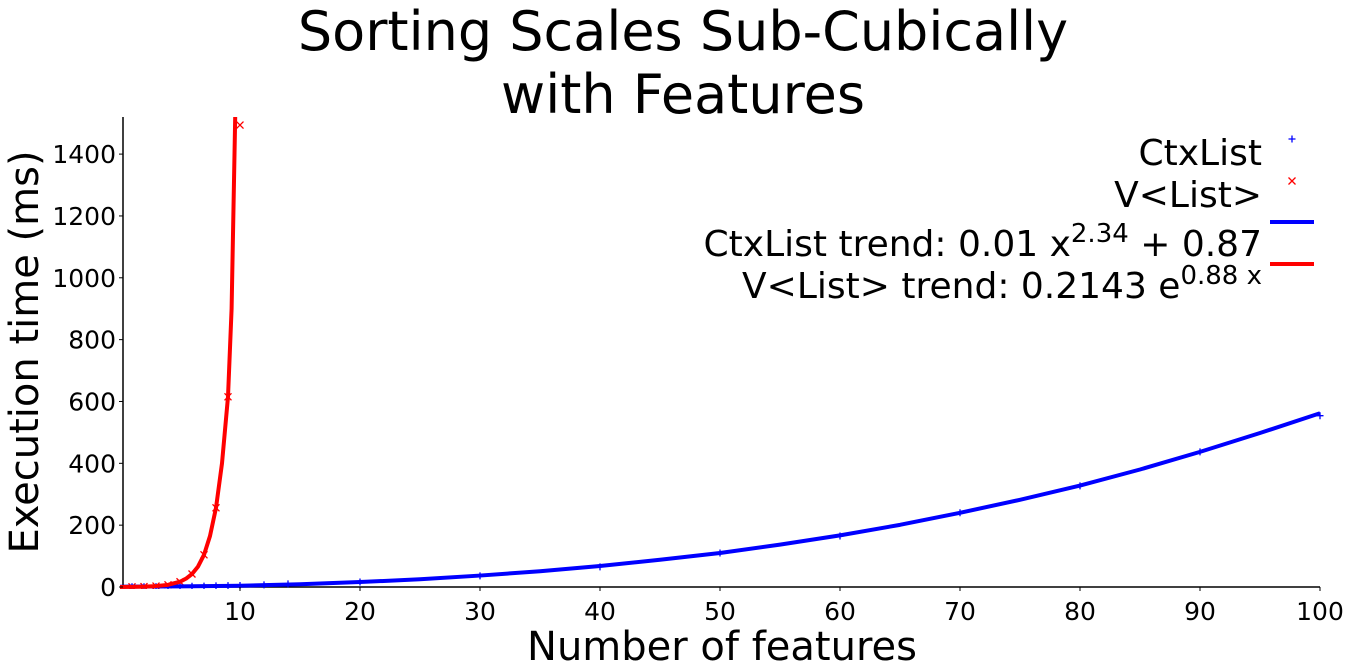 The height and width of the screenshot is (667, 1351). Describe the element at coordinates (683, 31) in the screenshot. I see `chart-title: Sorting Scales Sub-Cubically` at that location.